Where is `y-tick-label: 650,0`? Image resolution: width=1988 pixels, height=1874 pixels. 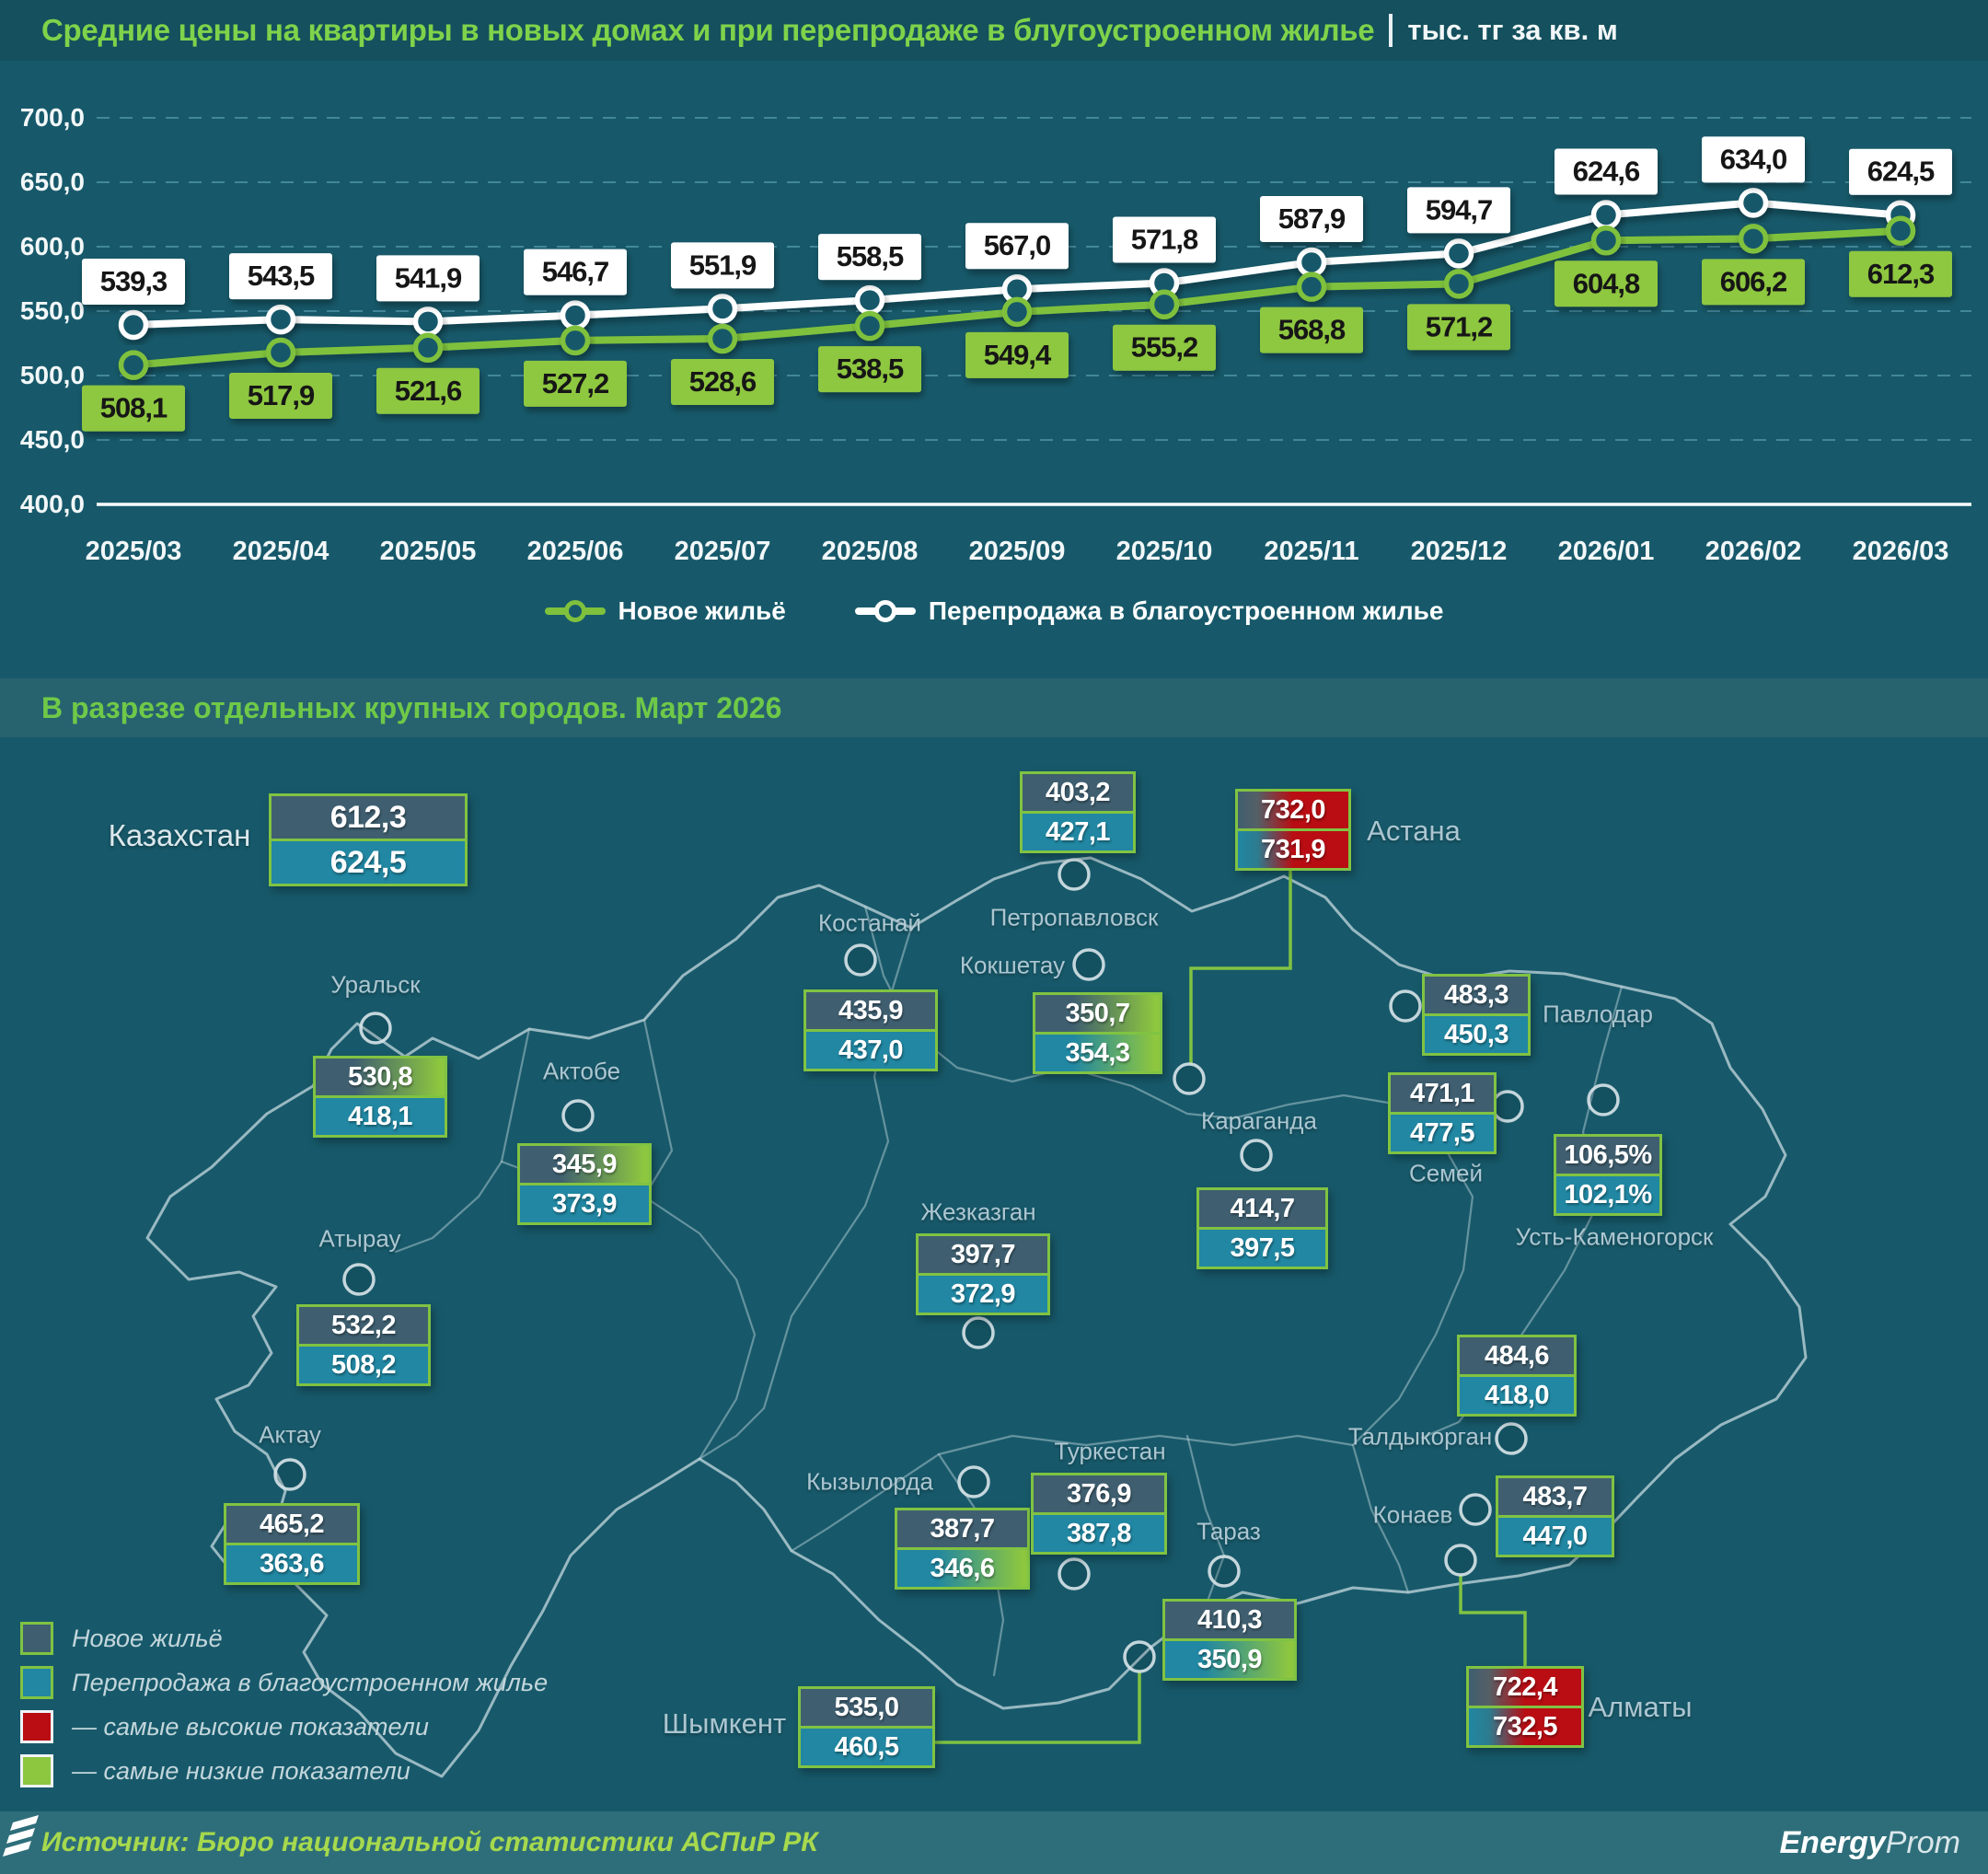
y-tick-label: 650,0 is located at coordinates (52, 182).